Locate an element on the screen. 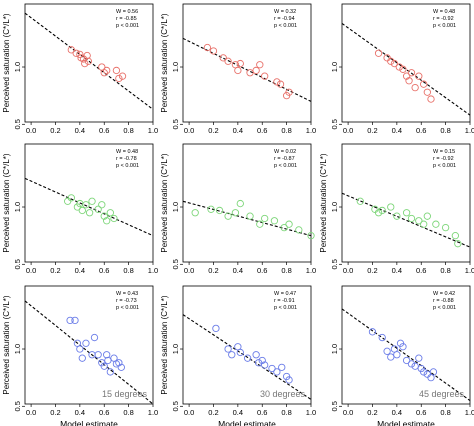 This screenshot has height=426, width=474. stat-w: W = 0.32 is located at coordinates (285, 12).